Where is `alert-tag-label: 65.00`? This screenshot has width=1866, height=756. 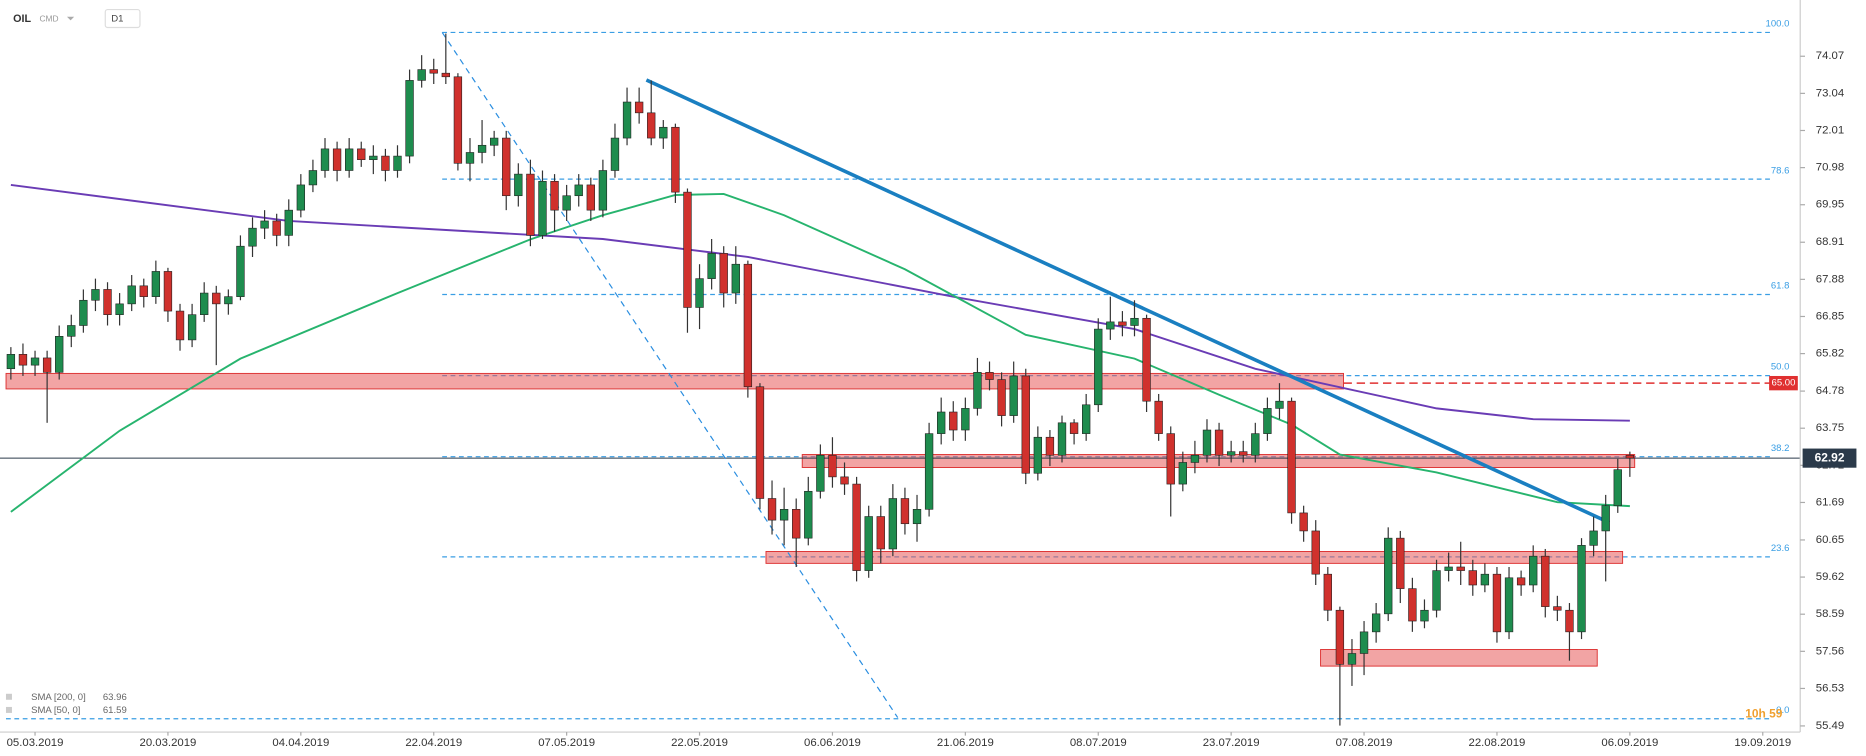 alert-tag-label: 65.00 is located at coordinates (1784, 383).